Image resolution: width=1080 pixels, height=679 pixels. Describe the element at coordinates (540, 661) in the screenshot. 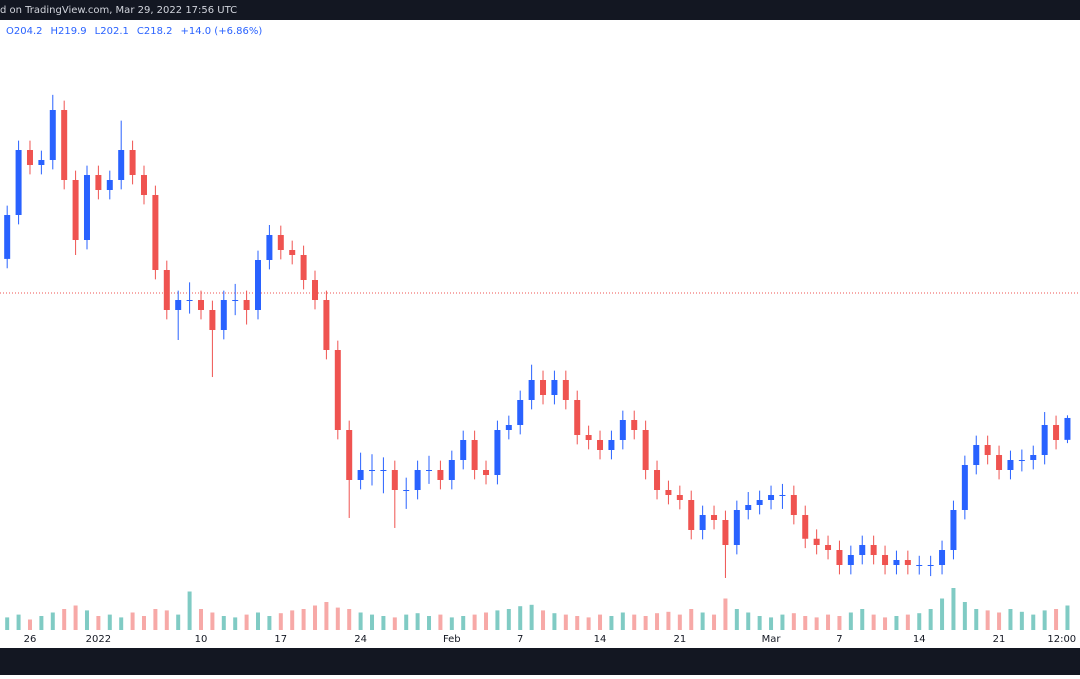

I see `bottom-bar` at that location.